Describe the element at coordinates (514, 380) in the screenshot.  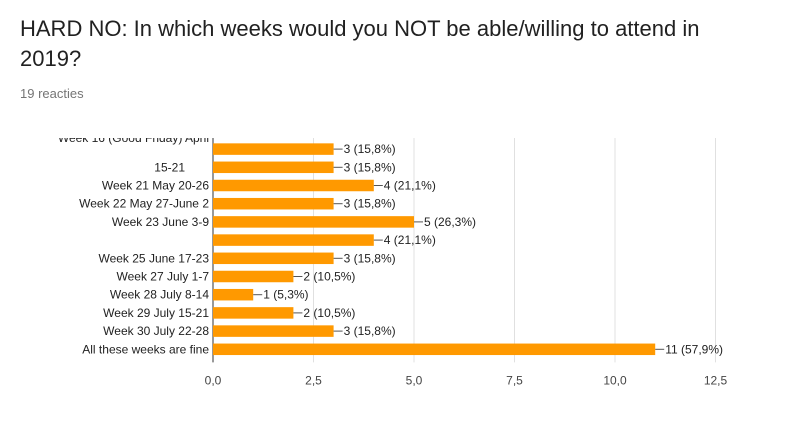
I see `x-tick-label: 7,5` at that location.